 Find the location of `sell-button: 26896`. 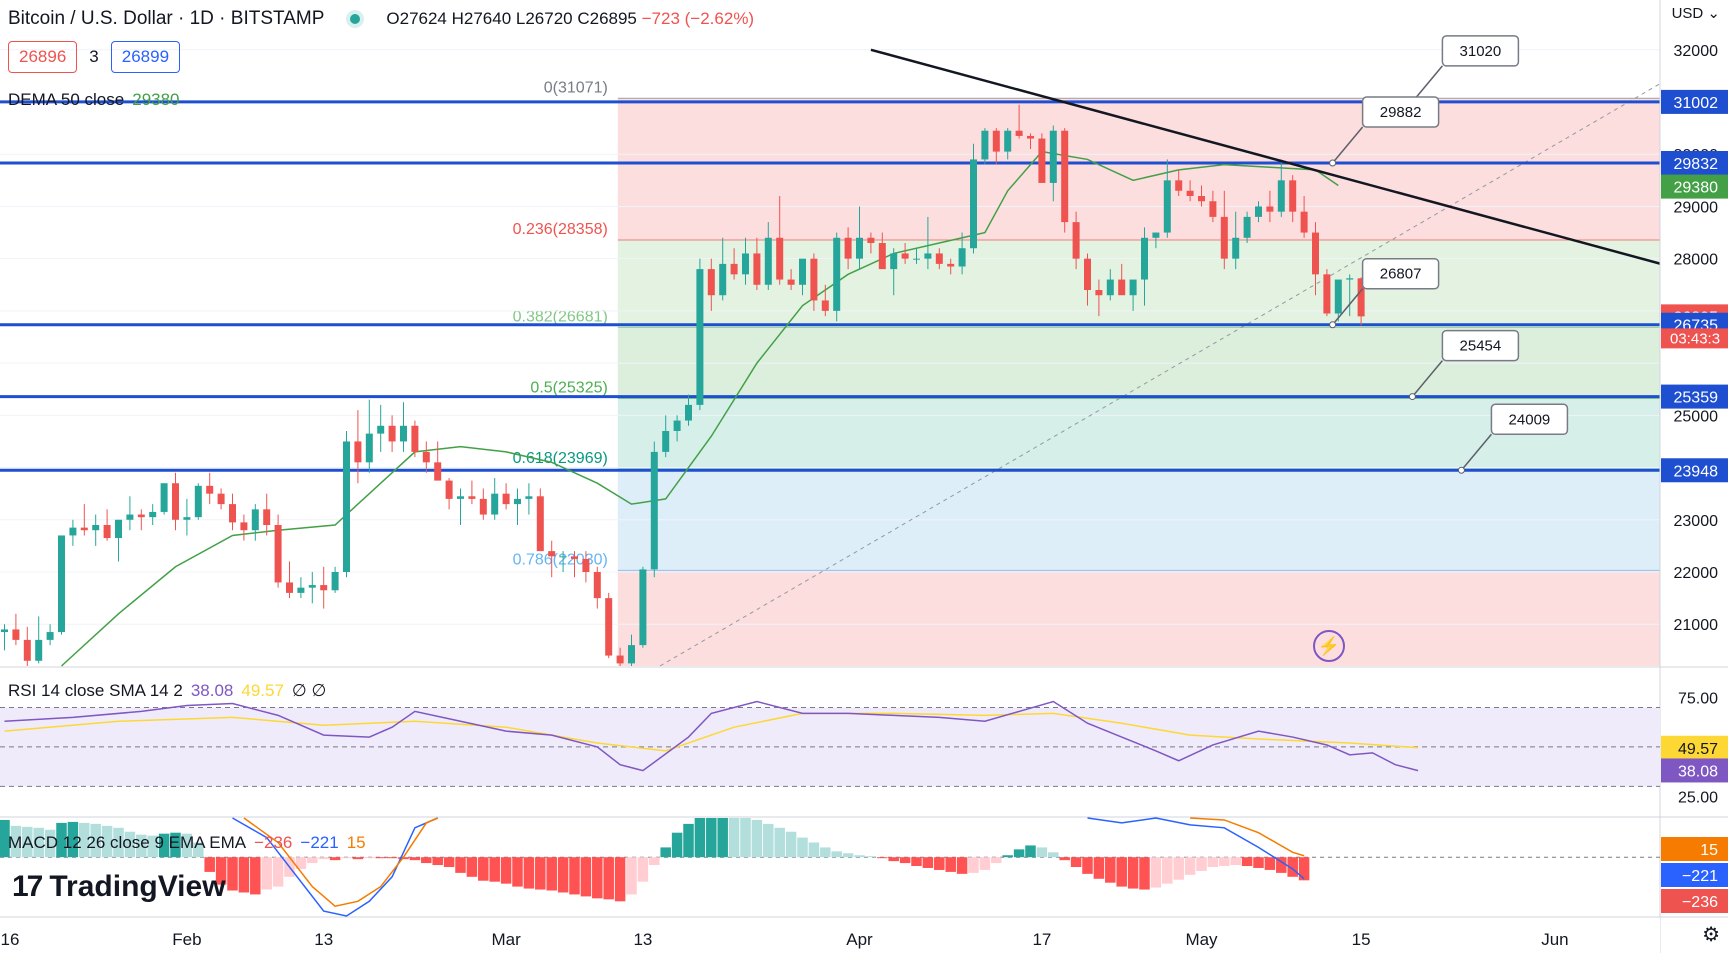

sell-button: 26896 is located at coordinates (43, 57).